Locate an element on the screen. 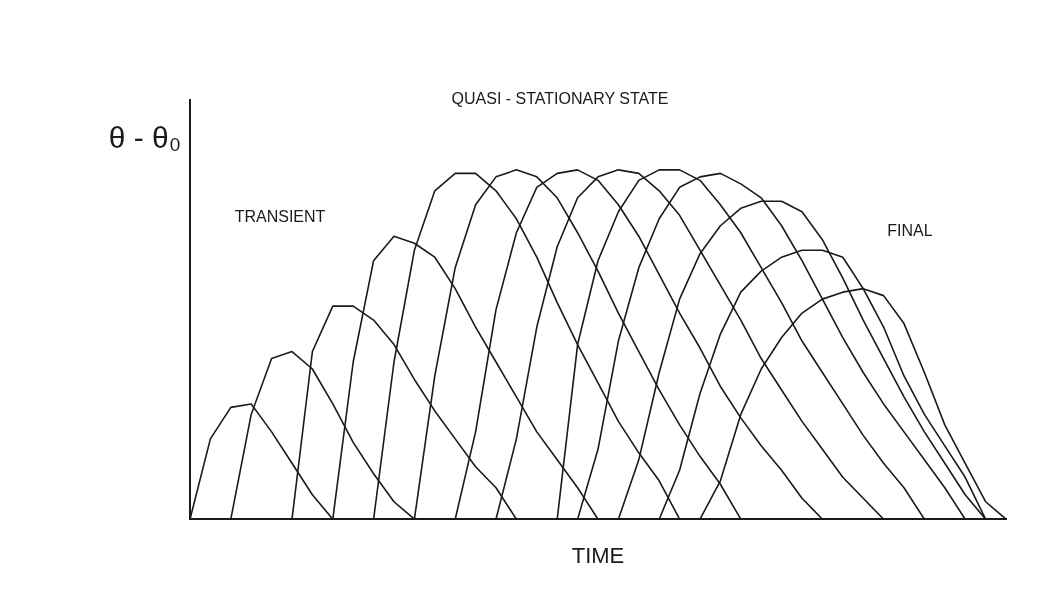 The height and width of the screenshot is (604, 1046). y-axis-title: θ - θ₀ is located at coordinates (145, 138).